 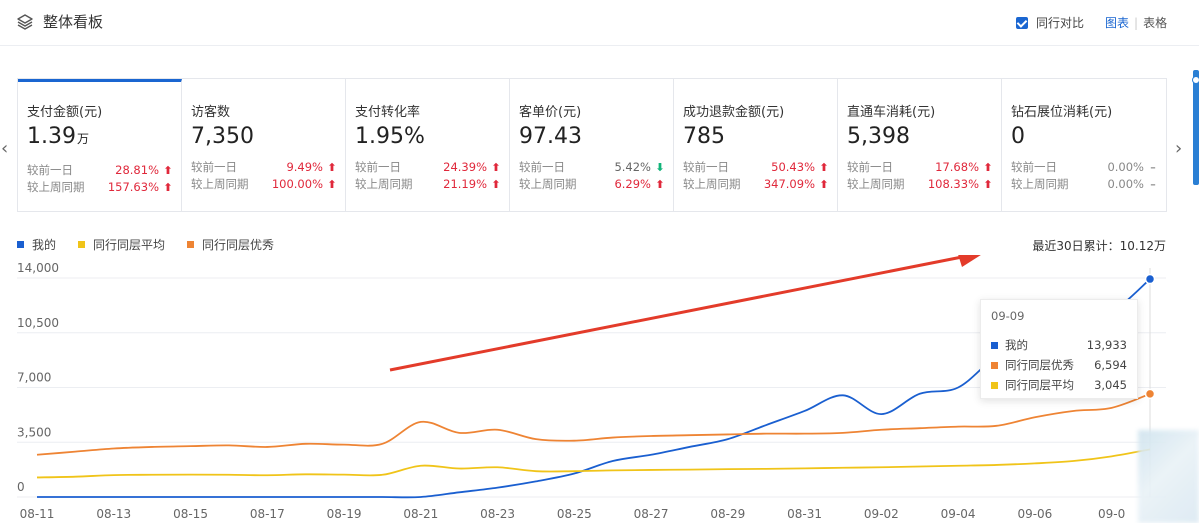 I want to click on compare-toggle: 同行对比, so click(x=1050, y=22).